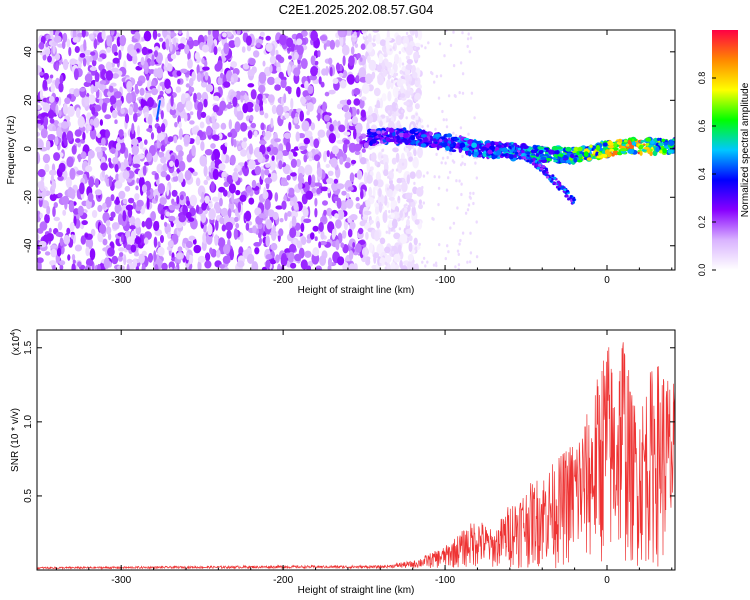 This screenshot has width=750, height=600. I want to click on colorbar-tick-label: 0.8, so click(702, 78).